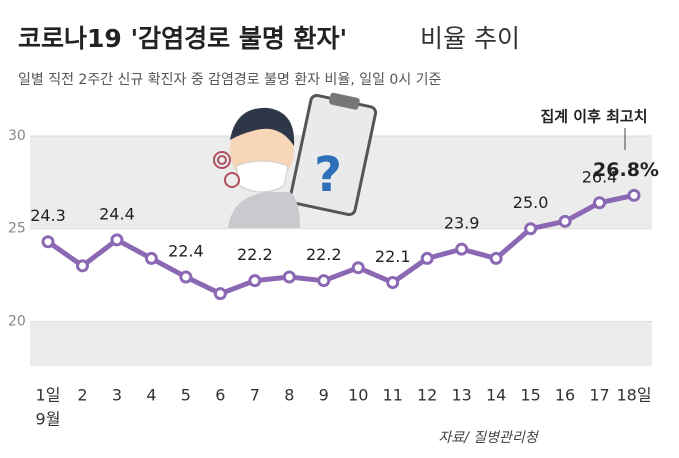  What do you see at coordinates (220, 395) in the screenshot?
I see `x-tick-label: 6` at bounding box center [220, 395].